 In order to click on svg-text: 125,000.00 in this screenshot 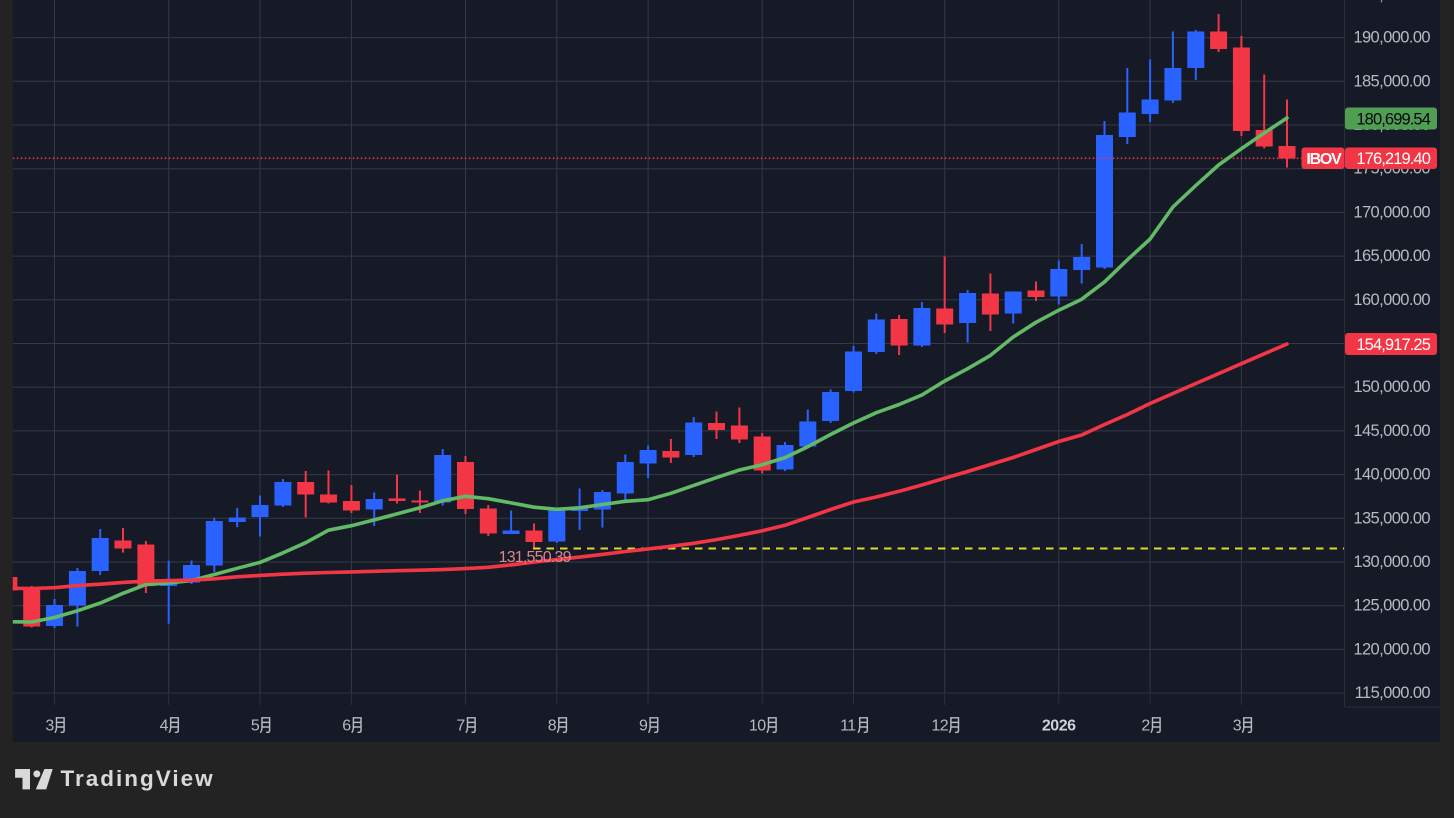, I will do `click(1391, 606)`.